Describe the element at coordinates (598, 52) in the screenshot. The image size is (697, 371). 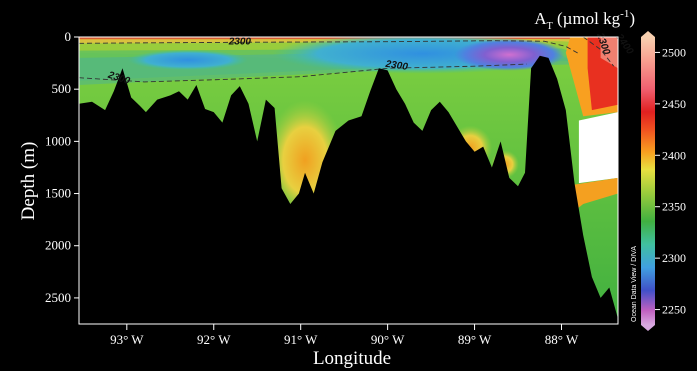
I see `contour-2400-east` at that location.